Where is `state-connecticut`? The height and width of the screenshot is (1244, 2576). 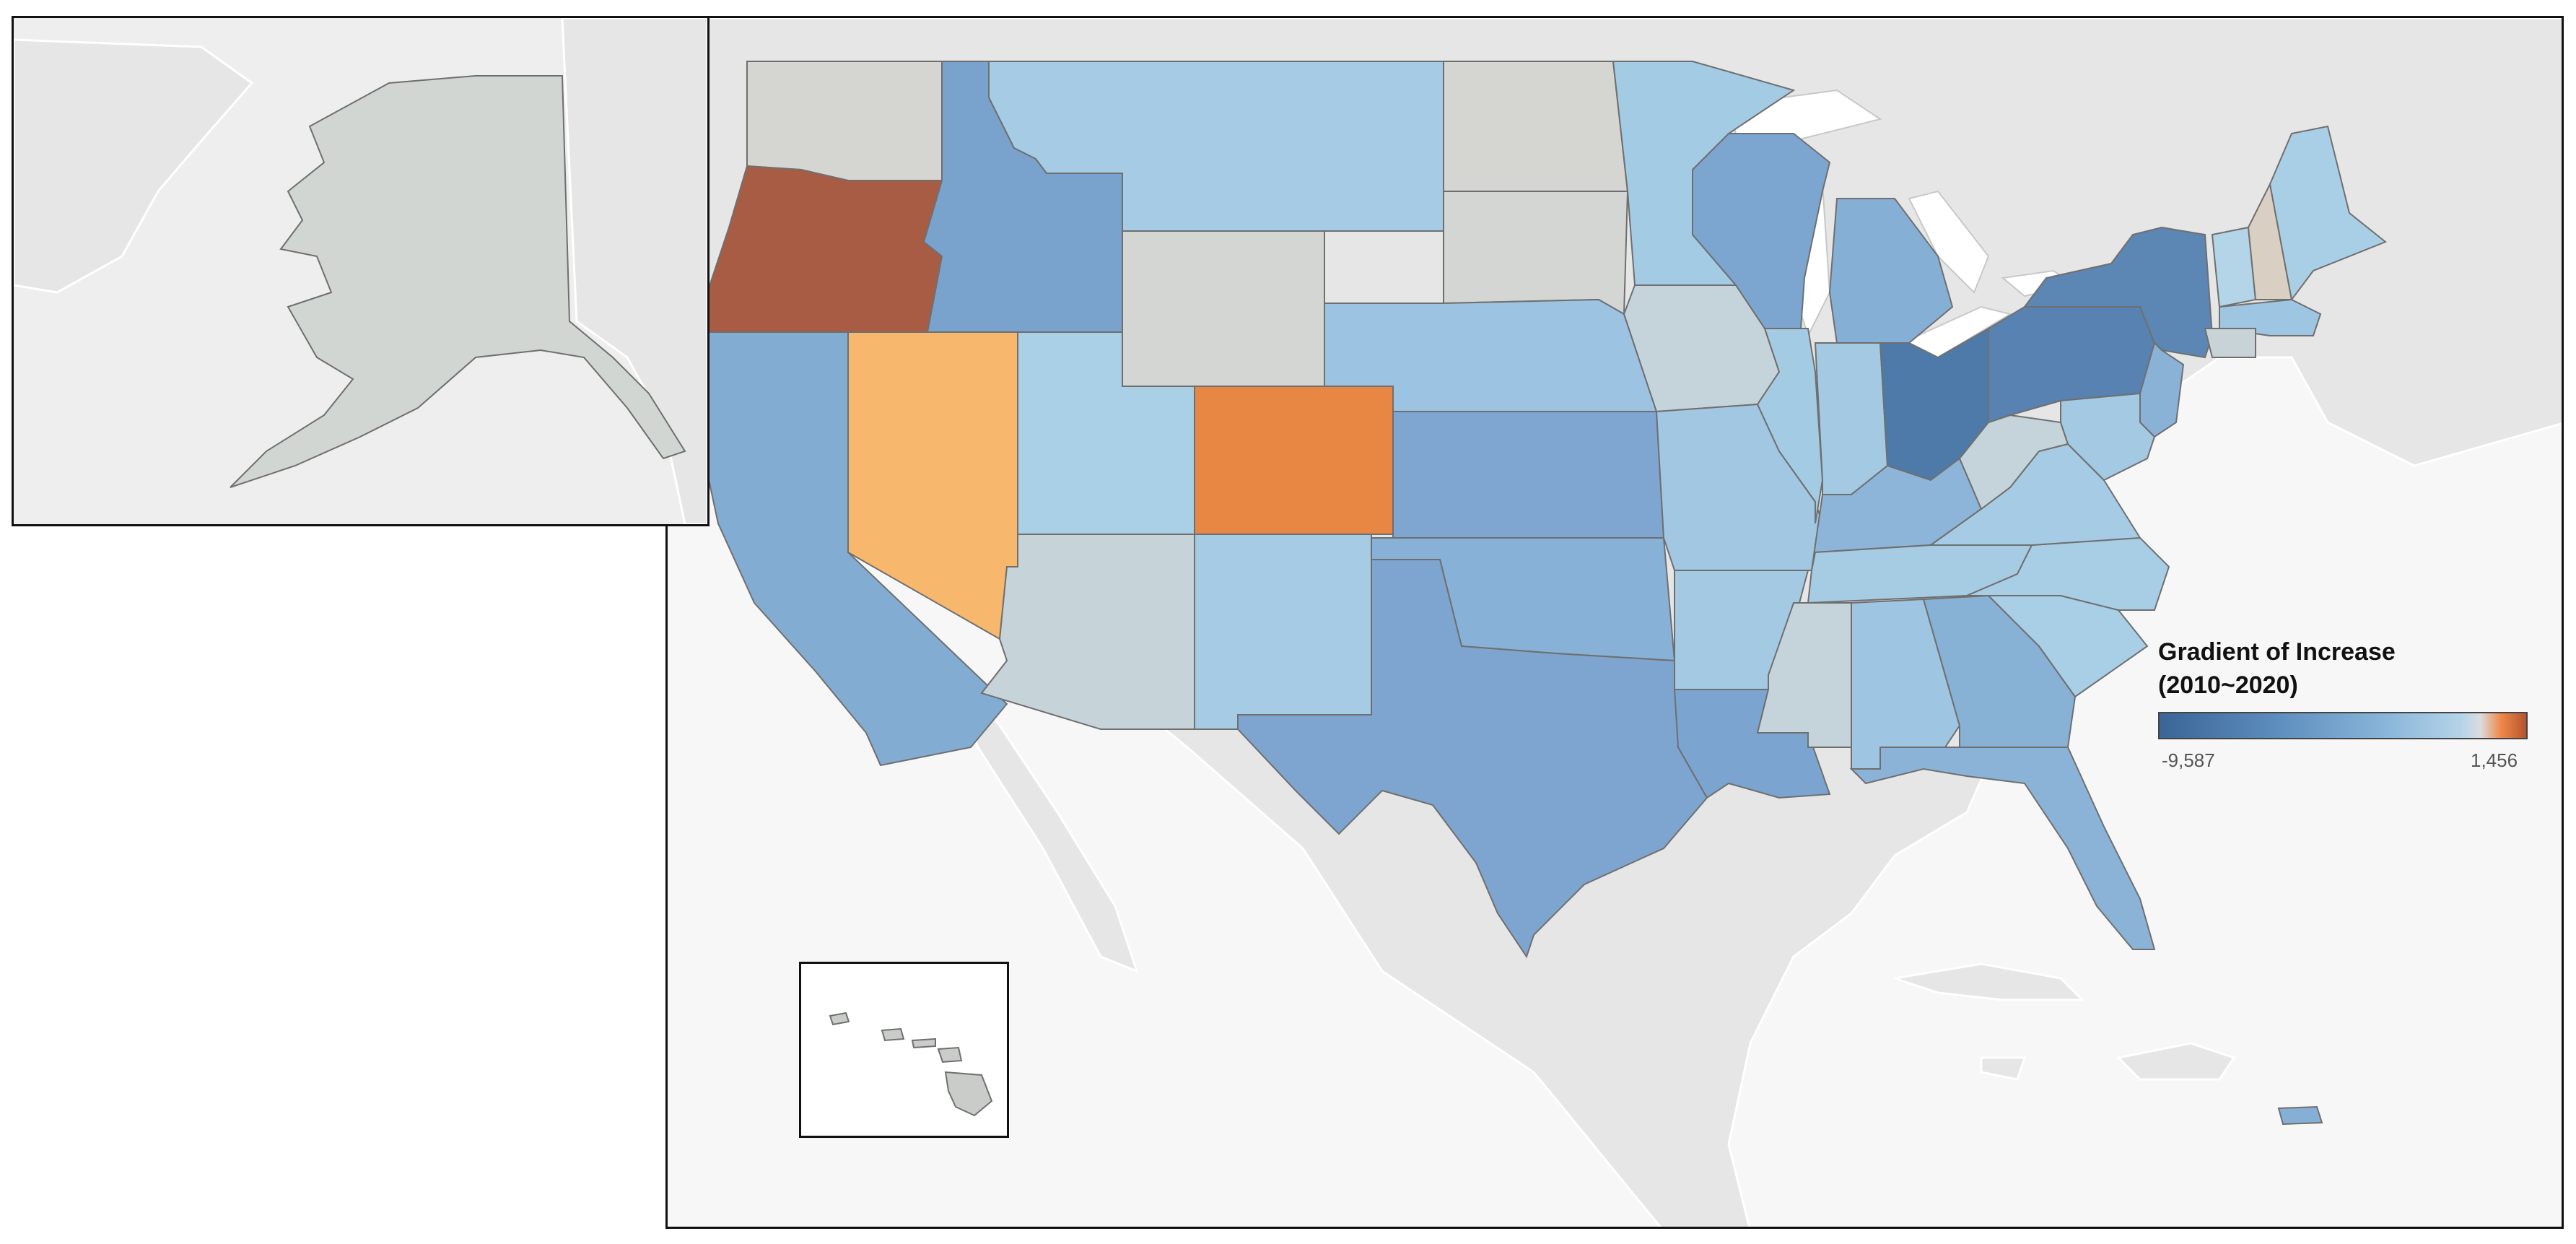
state-connecticut is located at coordinates (2230, 343).